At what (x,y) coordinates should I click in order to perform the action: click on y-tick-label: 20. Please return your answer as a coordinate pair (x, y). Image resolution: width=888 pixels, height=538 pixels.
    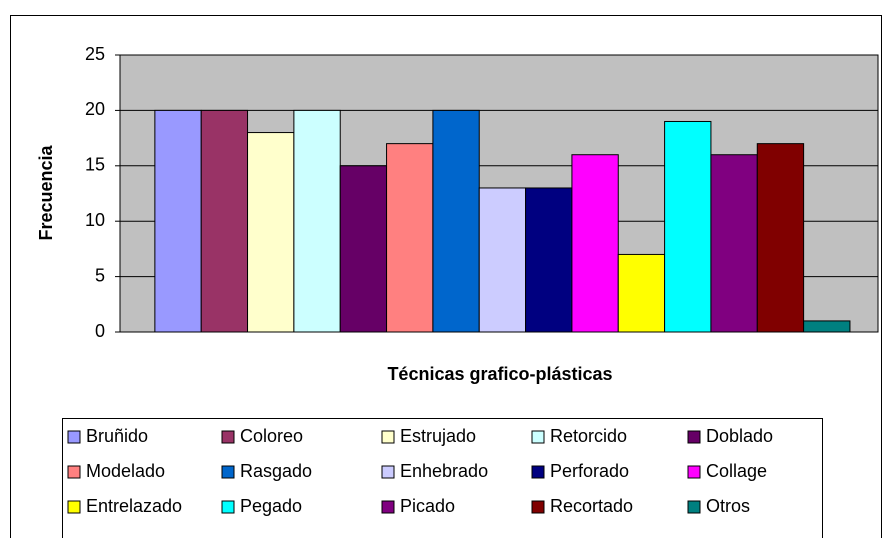
    Looking at the image, I should click on (95, 109).